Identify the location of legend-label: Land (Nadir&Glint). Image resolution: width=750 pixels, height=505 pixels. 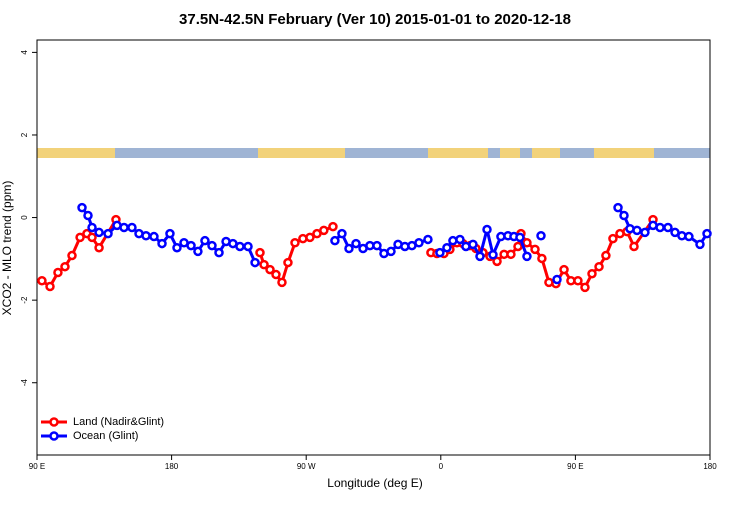
(118, 422).